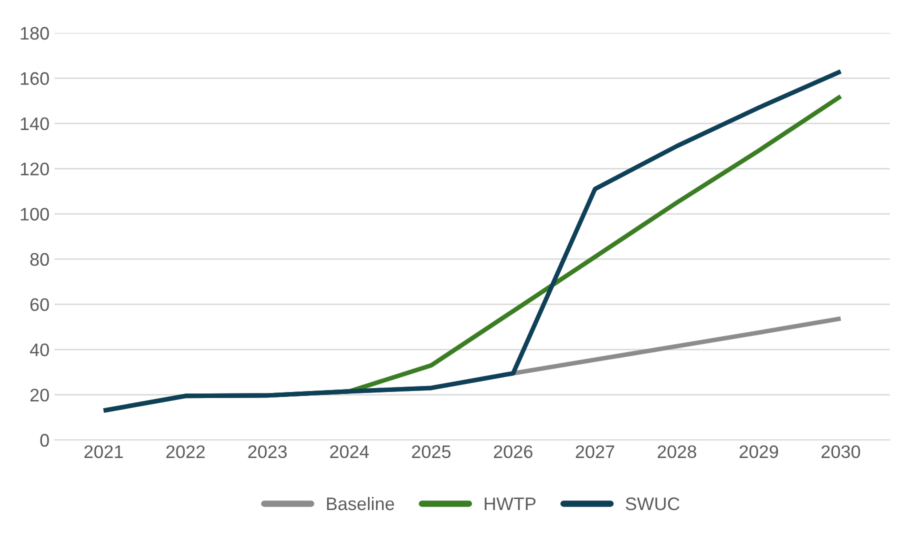 This screenshot has height=550, width=908. Describe the element at coordinates (34, 169) in the screenshot. I see `y-tick-label: 120` at that location.